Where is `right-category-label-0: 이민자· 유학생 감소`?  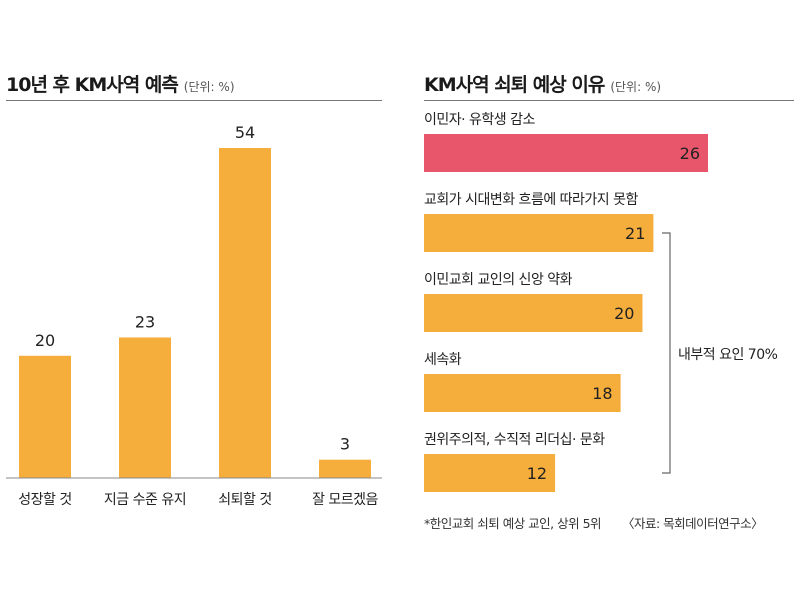
right-category-label-0: 이민자· 유학생 감소 is located at coordinates (480, 120).